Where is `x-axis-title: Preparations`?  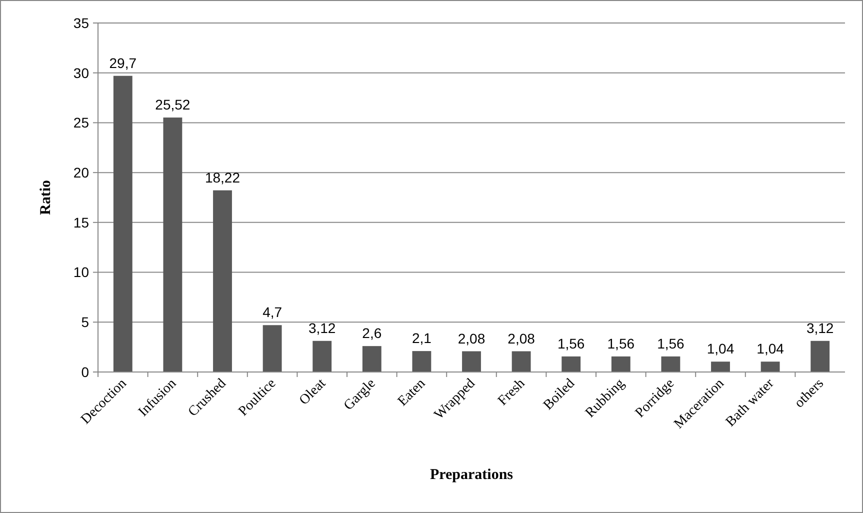 x-axis-title: Preparations is located at coordinates (472, 475).